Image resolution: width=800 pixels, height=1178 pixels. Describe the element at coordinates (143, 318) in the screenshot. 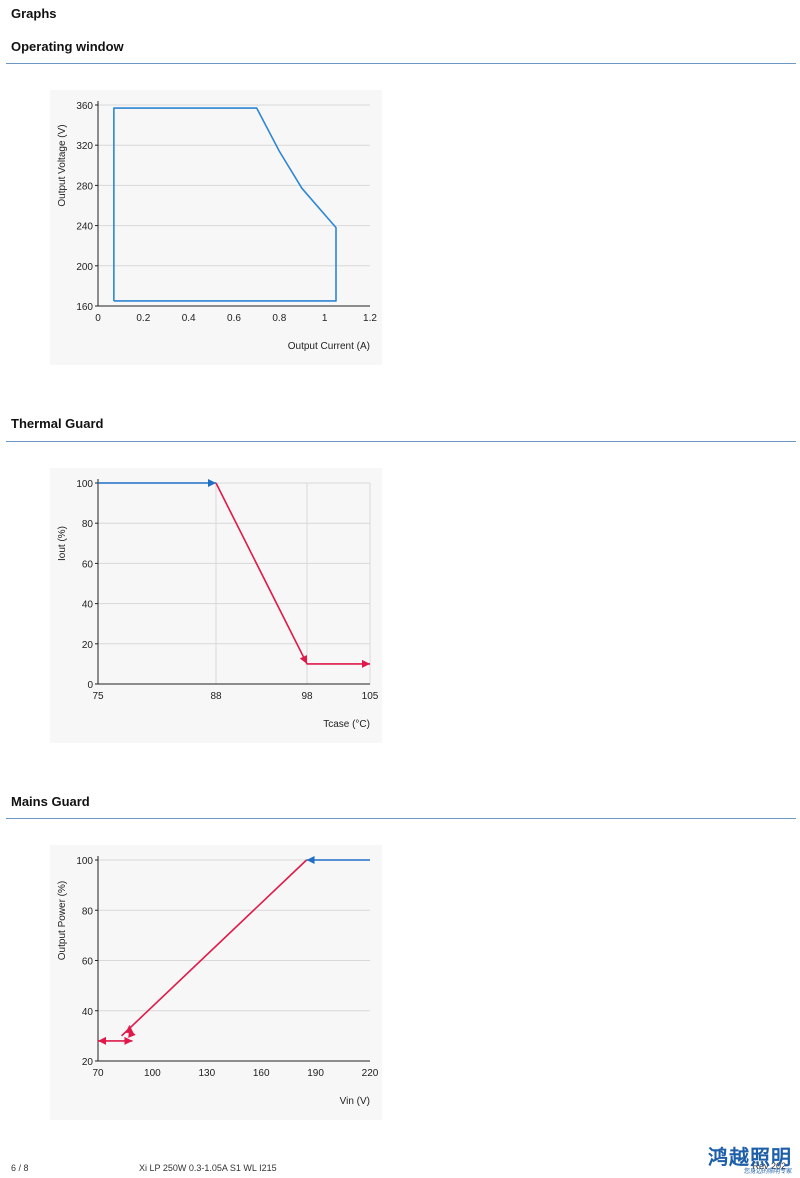

I see `x-tick-label: 0.2` at that location.